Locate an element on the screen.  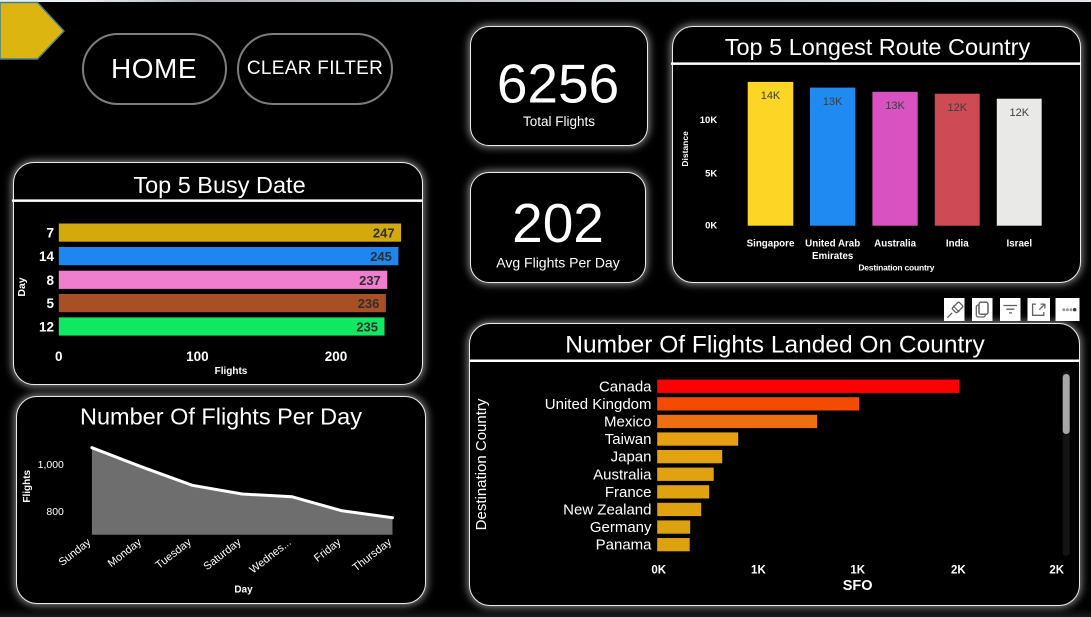
svg-text: 237 is located at coordinates (371, 279).